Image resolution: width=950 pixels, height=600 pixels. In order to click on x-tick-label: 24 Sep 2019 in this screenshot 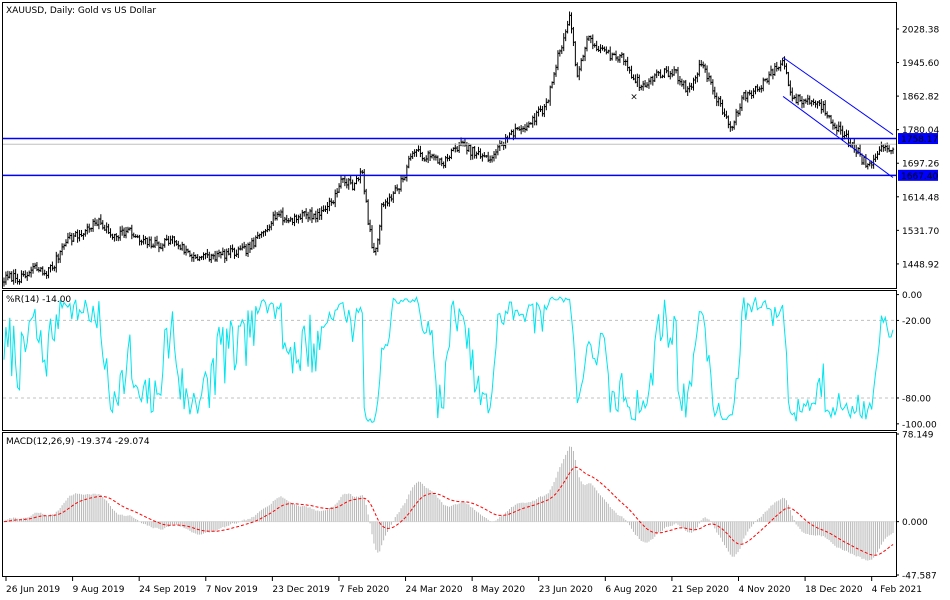, I will do `click(167, 590)`.